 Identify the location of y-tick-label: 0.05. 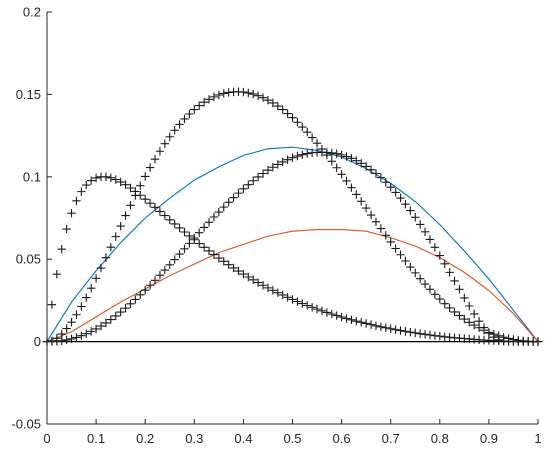
(28, 259).